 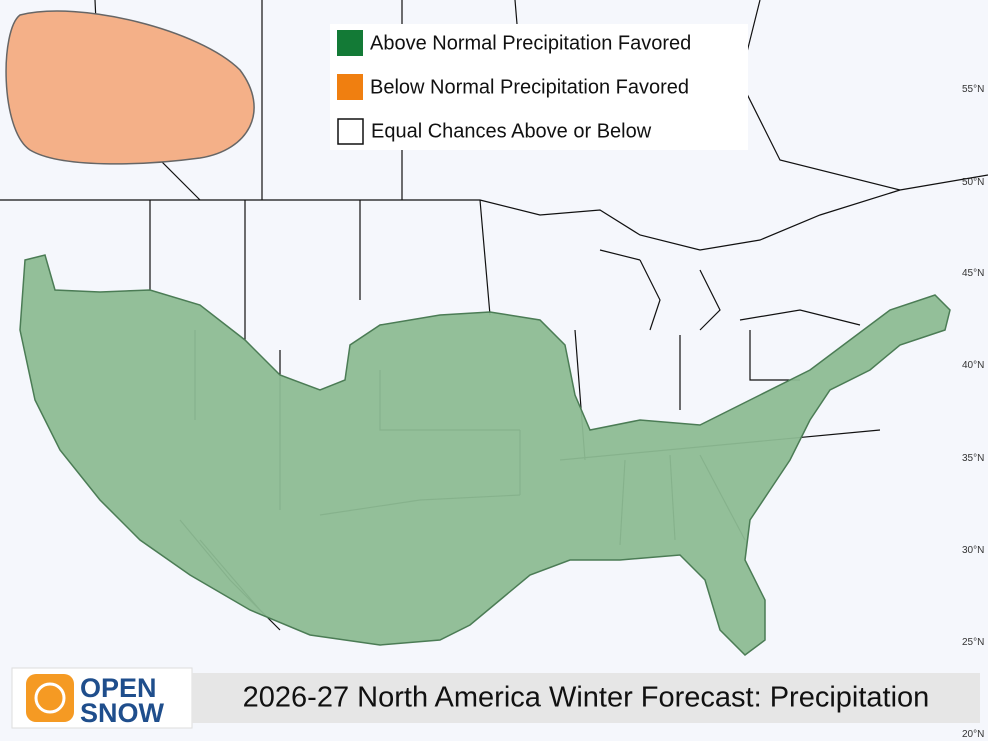 I want to click on latitude-label: 35°N, so click(x=973, y=458).